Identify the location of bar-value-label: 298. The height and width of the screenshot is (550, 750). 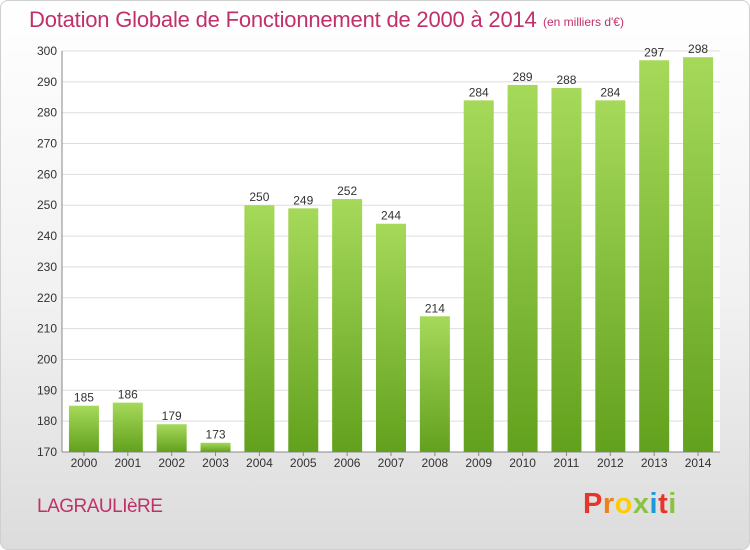
(698, 49).